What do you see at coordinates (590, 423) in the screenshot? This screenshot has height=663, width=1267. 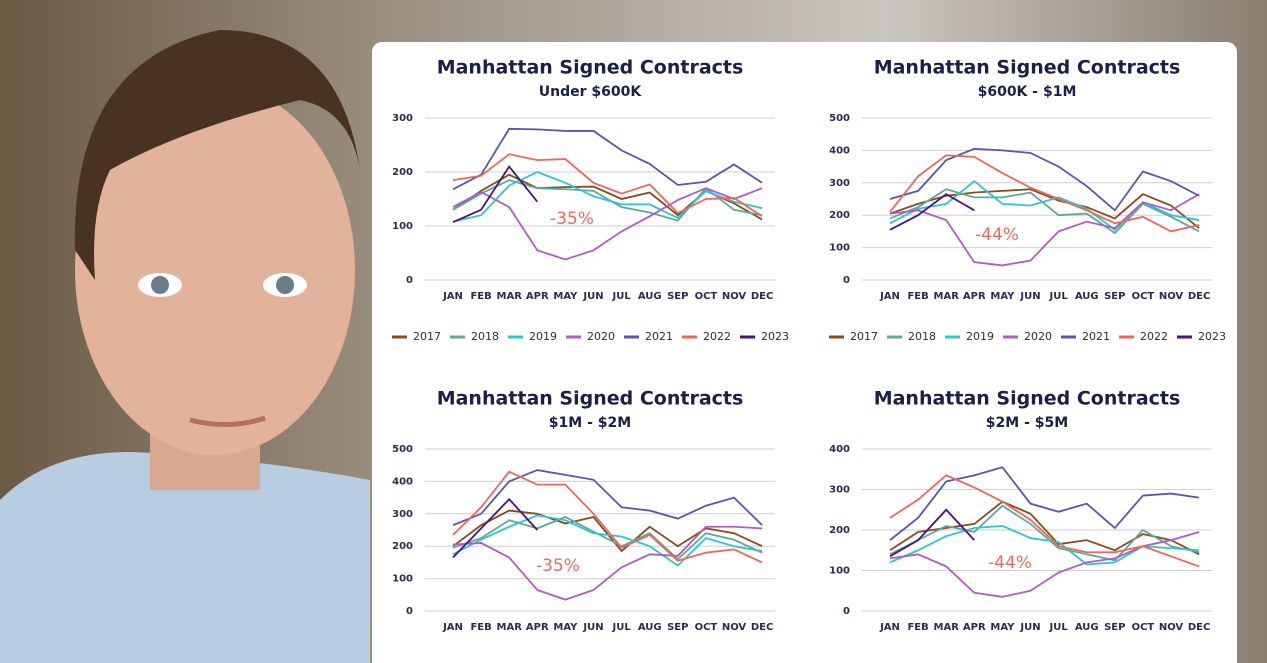 I see `chart-subtitle: $1M - $2M` at bounding box center [590, 423].